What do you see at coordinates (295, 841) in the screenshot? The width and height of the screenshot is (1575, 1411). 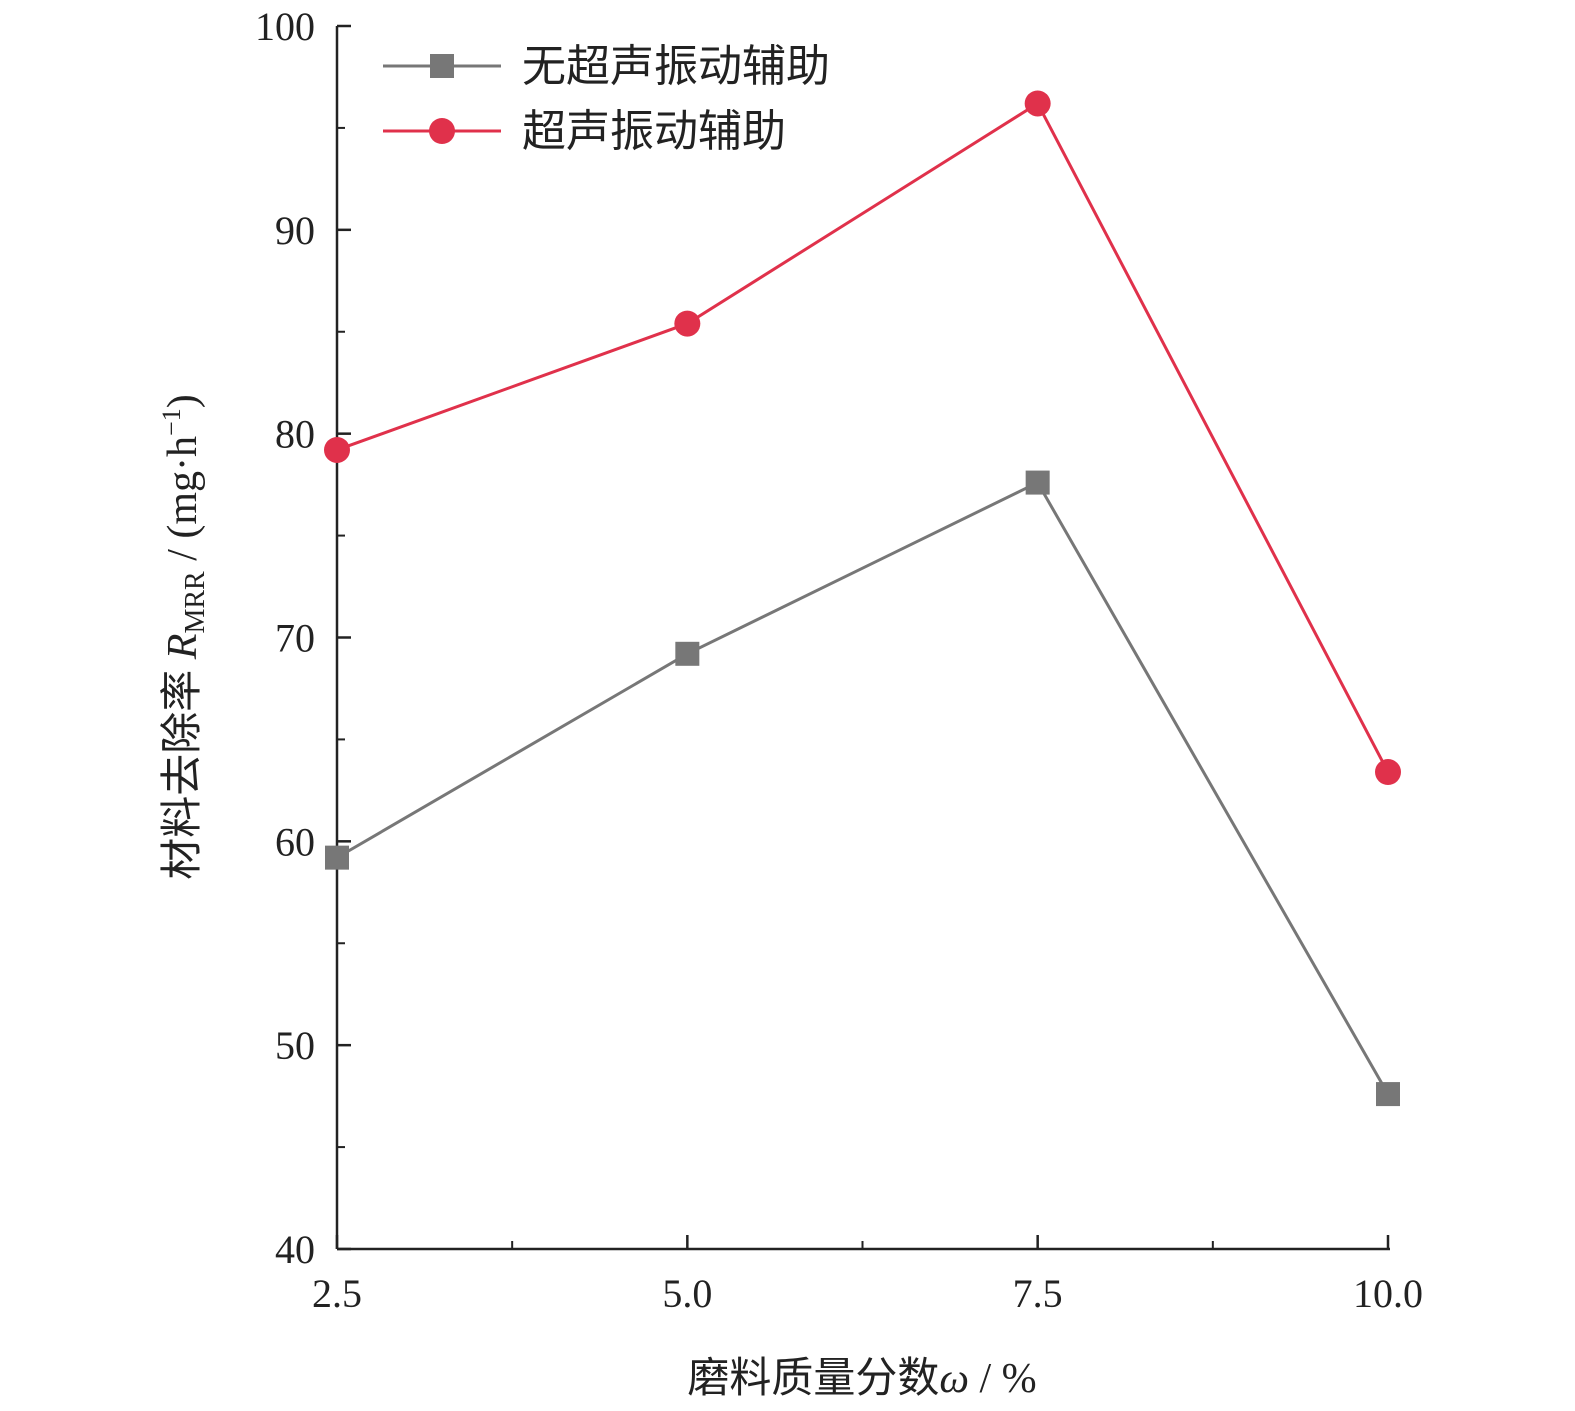 I see `y-tick-label: 60` at bounding box center [295, 841].